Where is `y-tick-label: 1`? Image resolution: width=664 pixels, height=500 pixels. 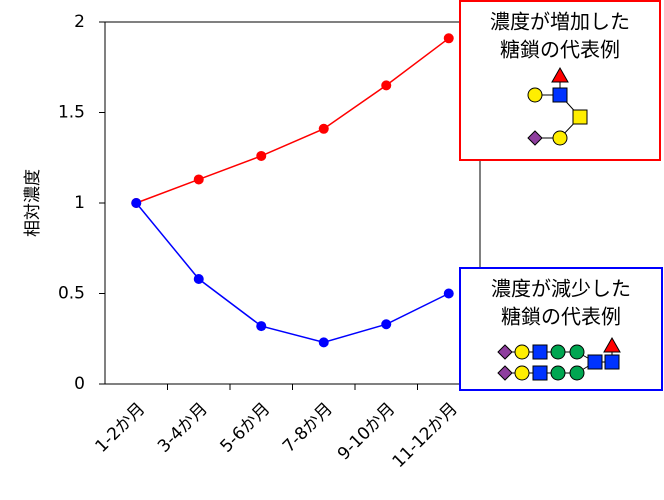 y-tick-label: 1 is located at coordinates (79, 203).